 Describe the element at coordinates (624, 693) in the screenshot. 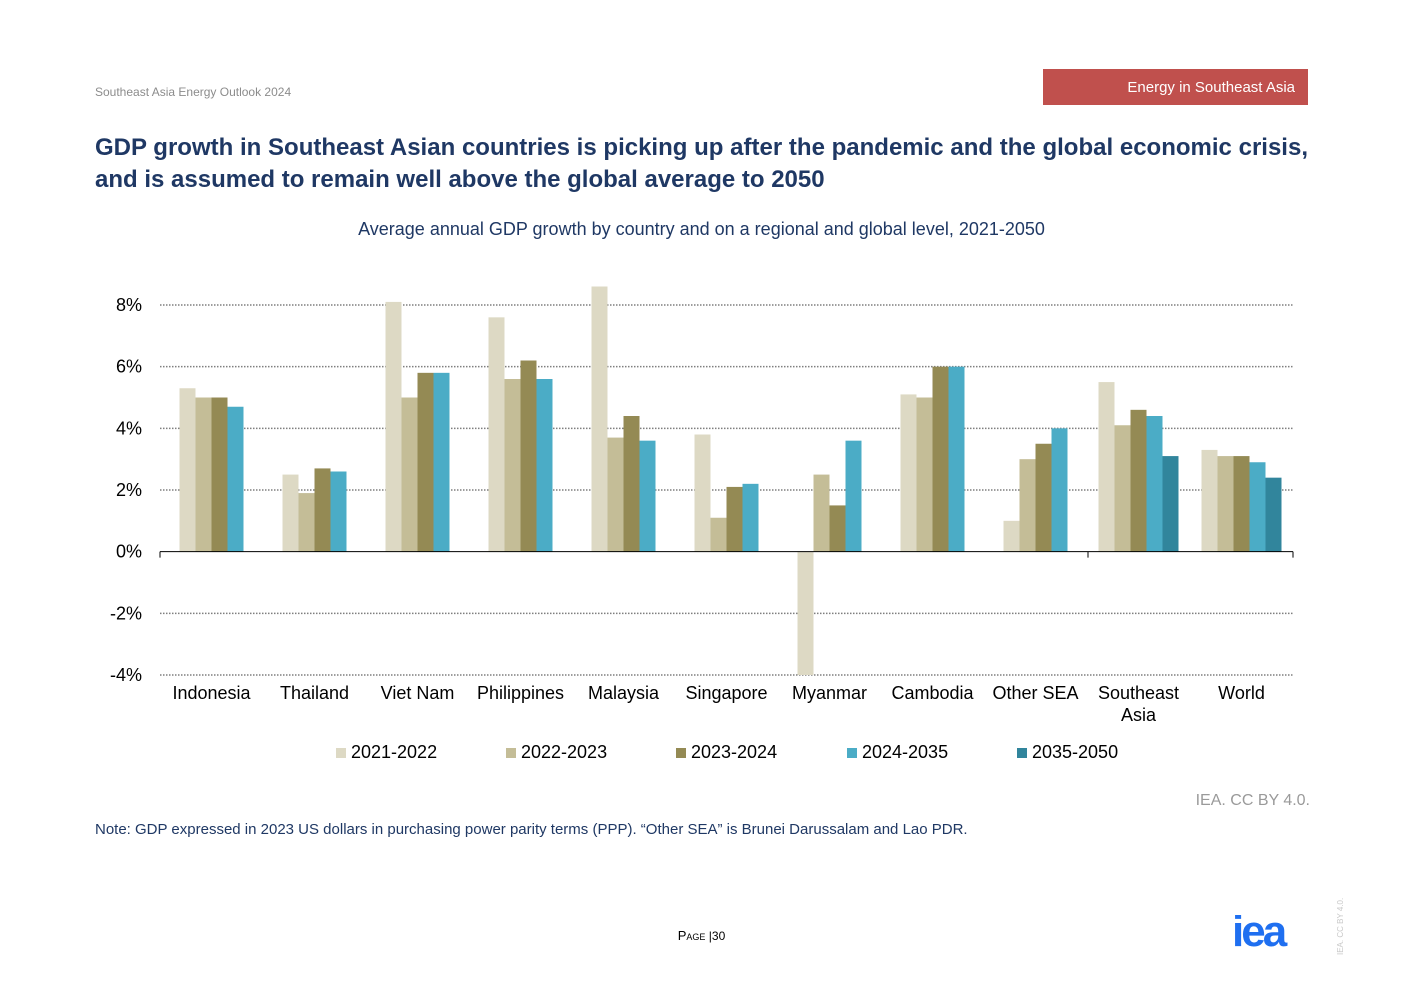

I see `x-tick-label: Malaysia` at that location.